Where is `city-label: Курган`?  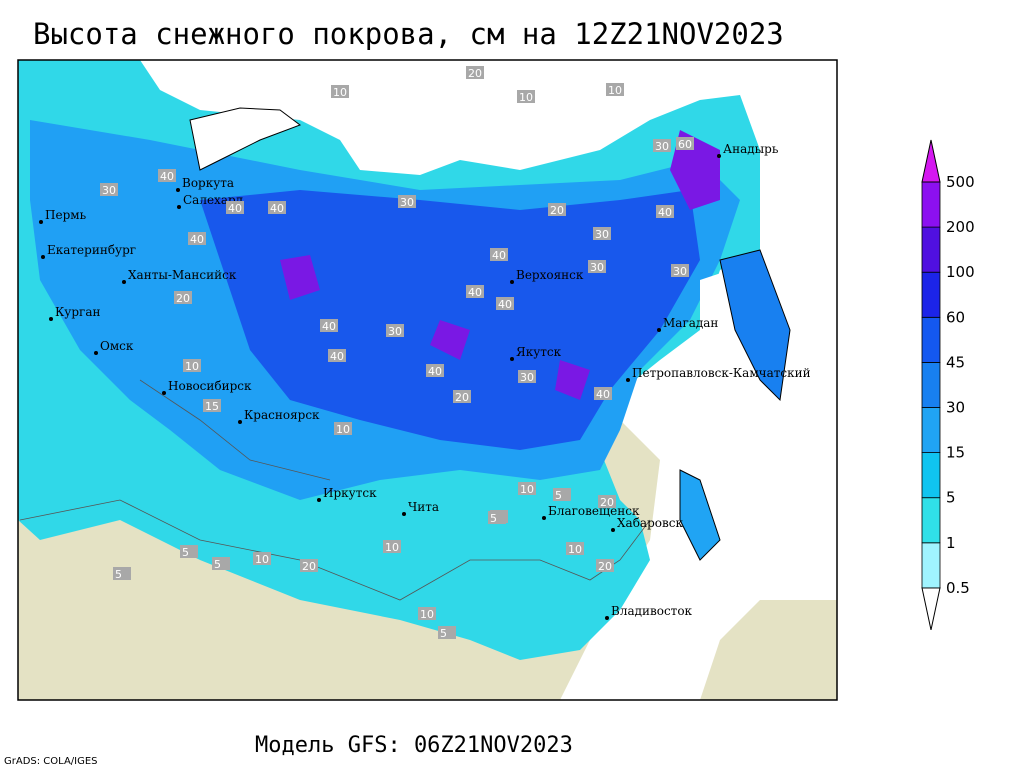
city-label: Курган is located at coordinates (77, 312).